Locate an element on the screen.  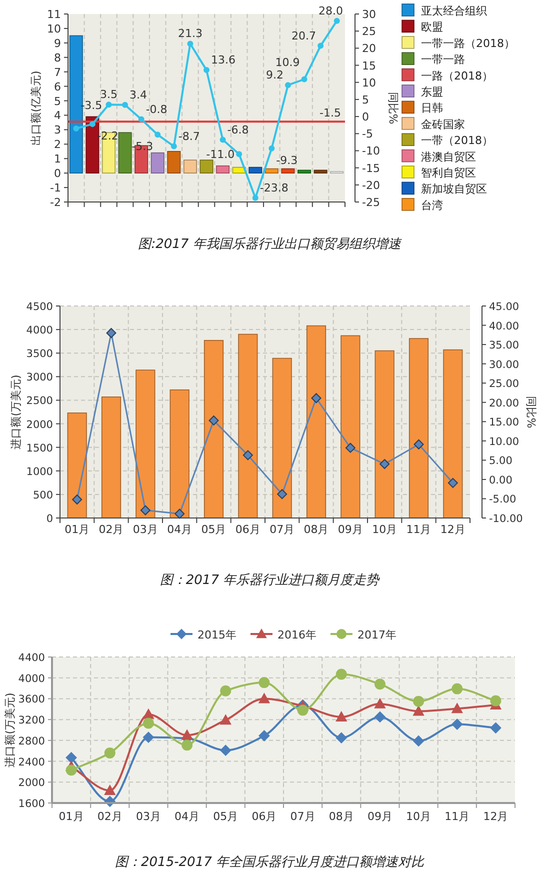
y2-tick-label: 10 is located at coordinates (369, 83).